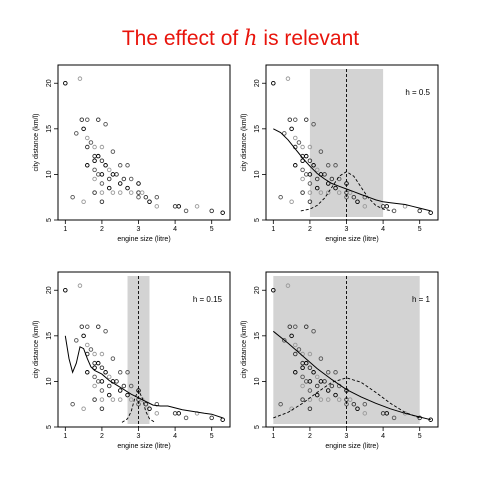  What do you see at coordinates (138, 406) in the screenshot?
I see `kernel-curve` at bounding box center [138, 406].